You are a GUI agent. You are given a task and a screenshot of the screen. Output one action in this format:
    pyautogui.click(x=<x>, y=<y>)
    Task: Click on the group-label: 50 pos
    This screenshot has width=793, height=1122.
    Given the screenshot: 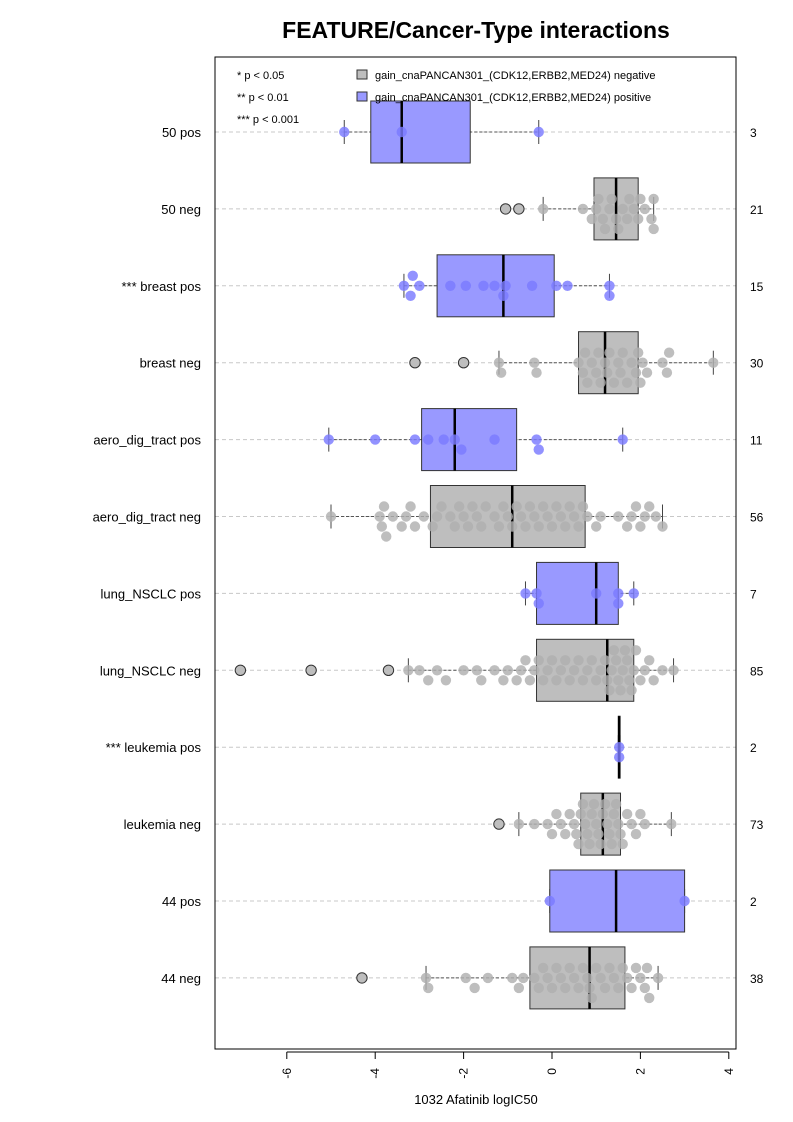 What is the action you would take?
    pyautogui.click(x=182, y=132)
    